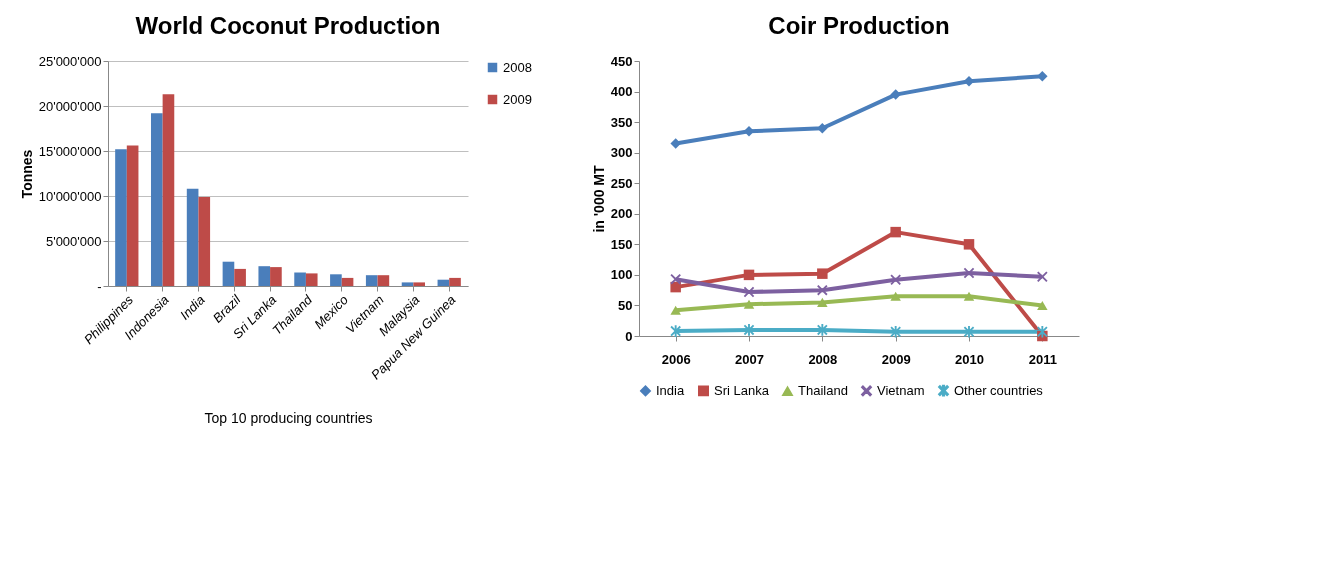 The image size is (1320, 567). Describe the element at coordinates (1042, 359) in the screenshot. I see `x-tick-label: 2011` at that location.